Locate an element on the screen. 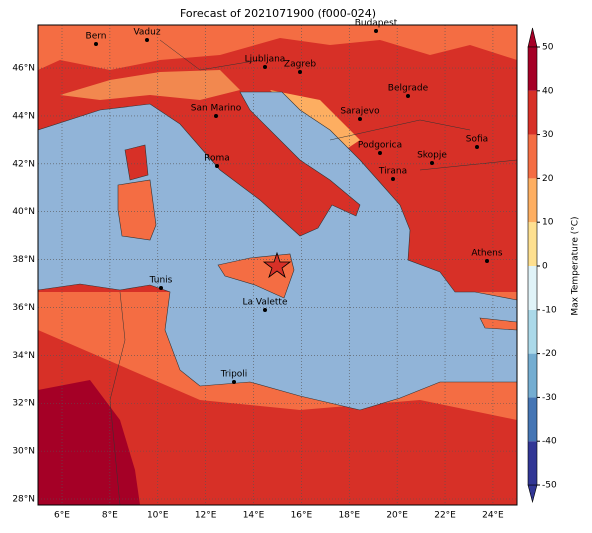 This screenshot has height=533, width=592. colorbar-tick-label: 30 is located at coordinates (548, 135).